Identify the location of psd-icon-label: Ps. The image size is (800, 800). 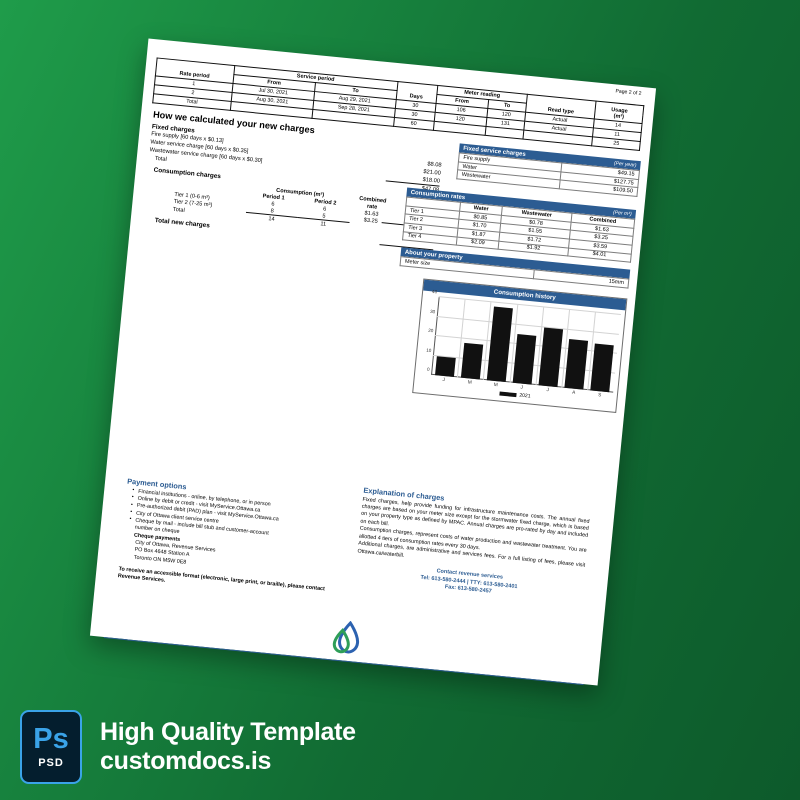
(51, 739).